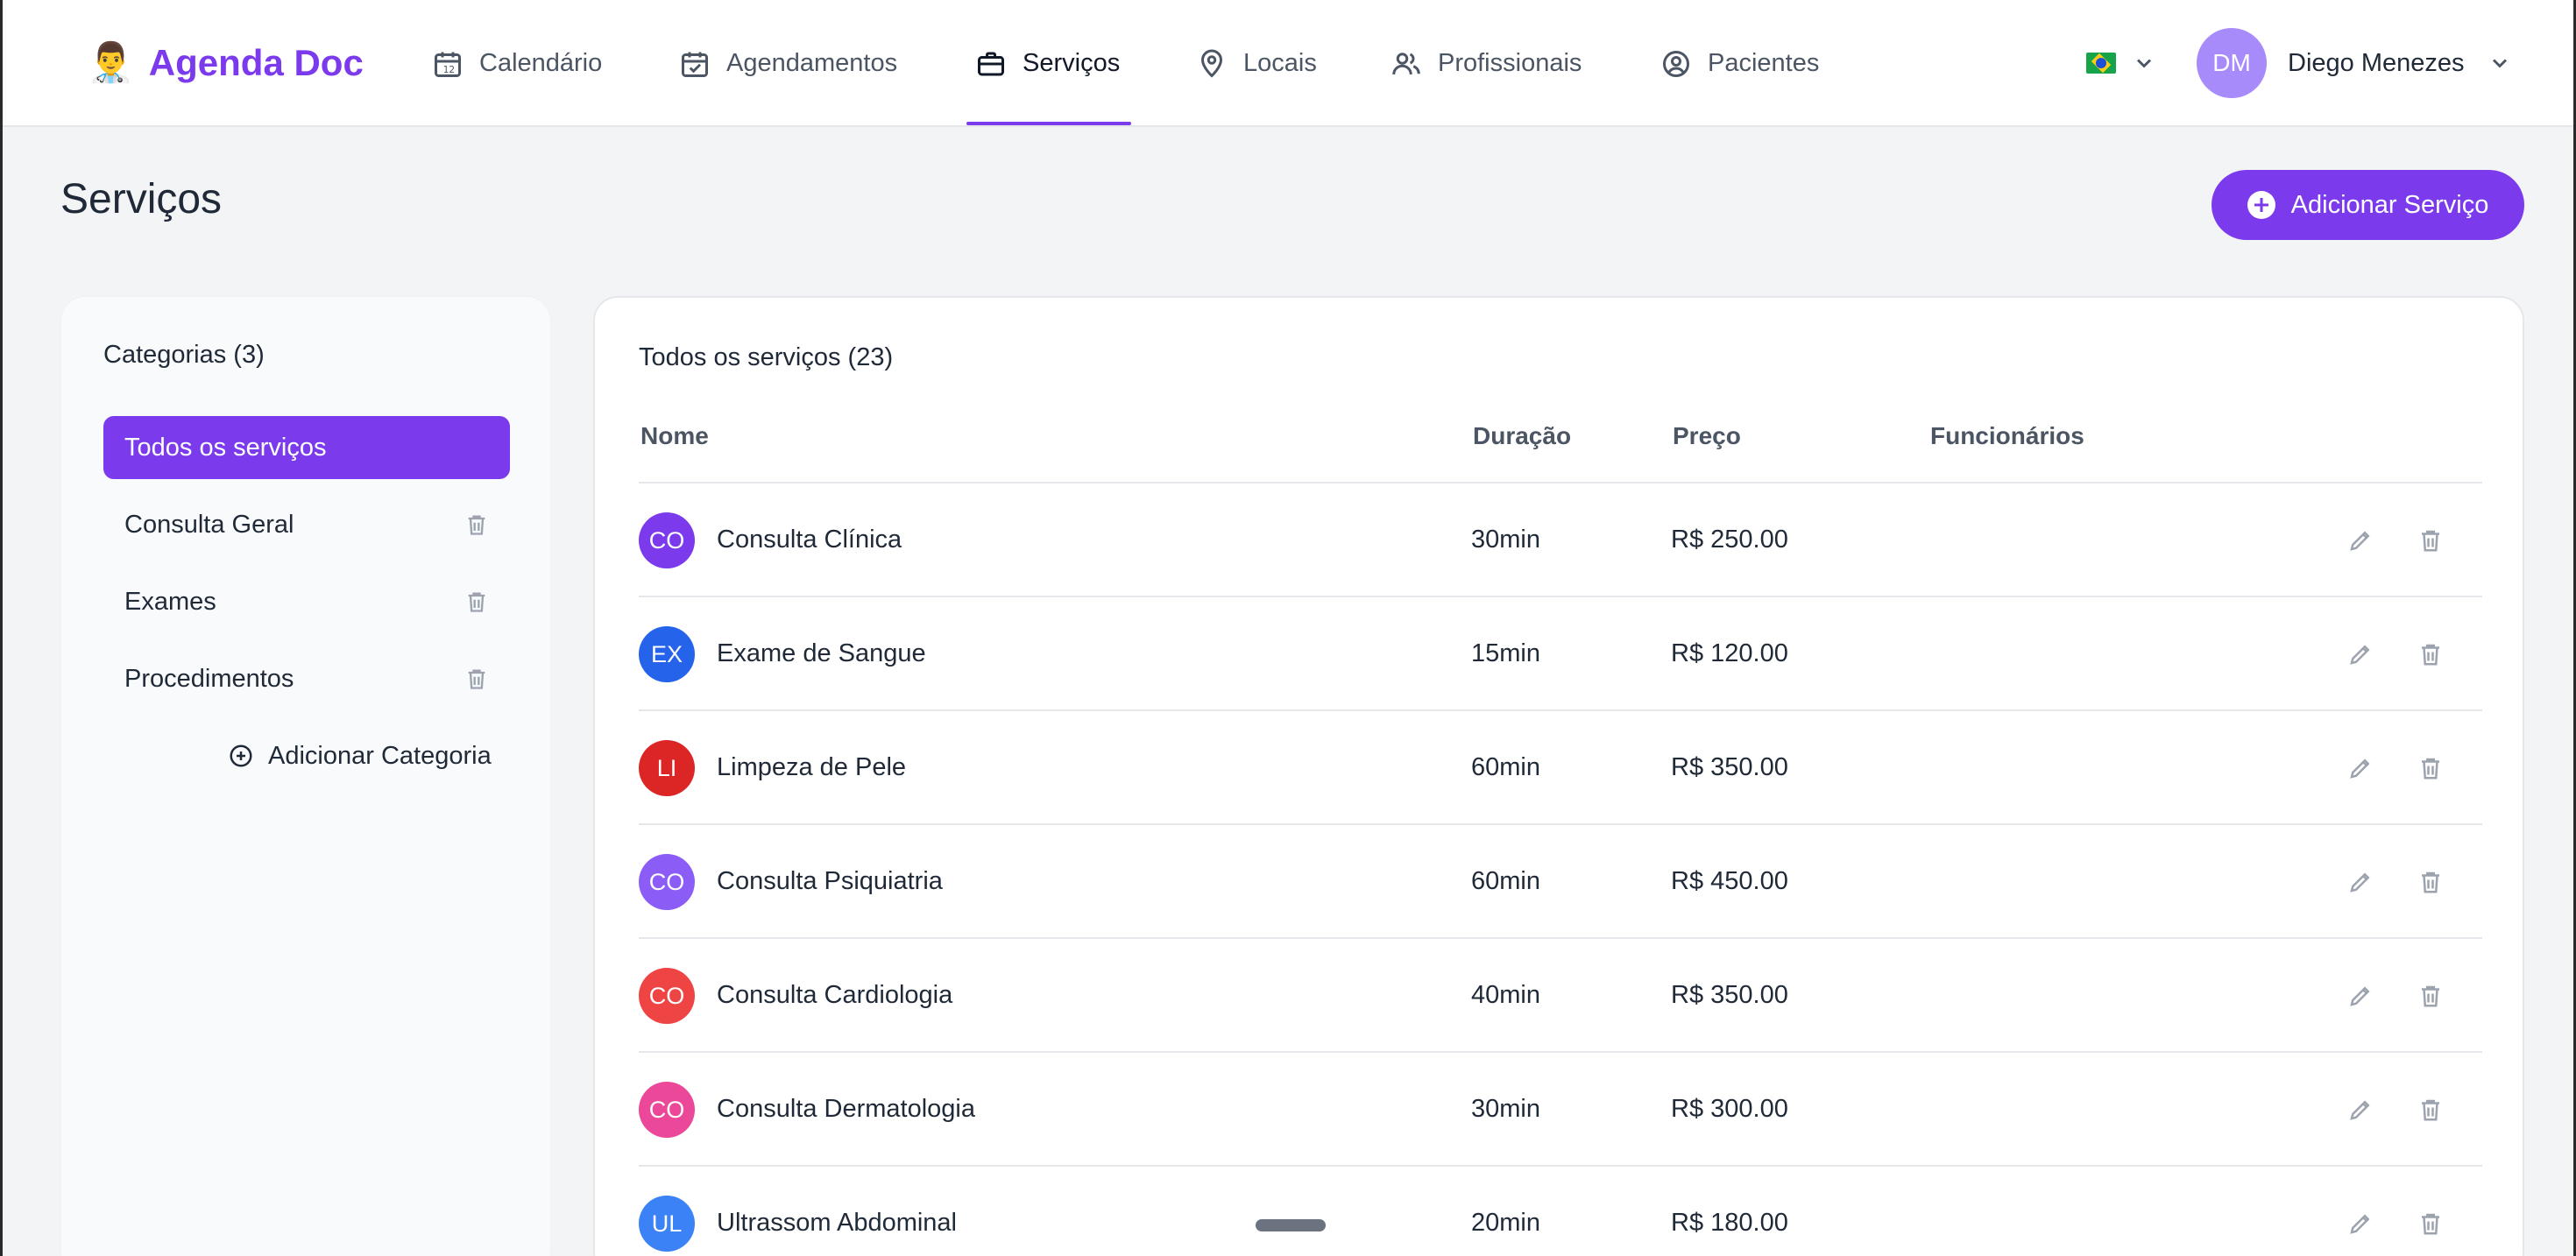 Image resolution: width=2576 pixels, height=1256 pixels. I want to click on nav-label: Calendário, so click(541, 63).